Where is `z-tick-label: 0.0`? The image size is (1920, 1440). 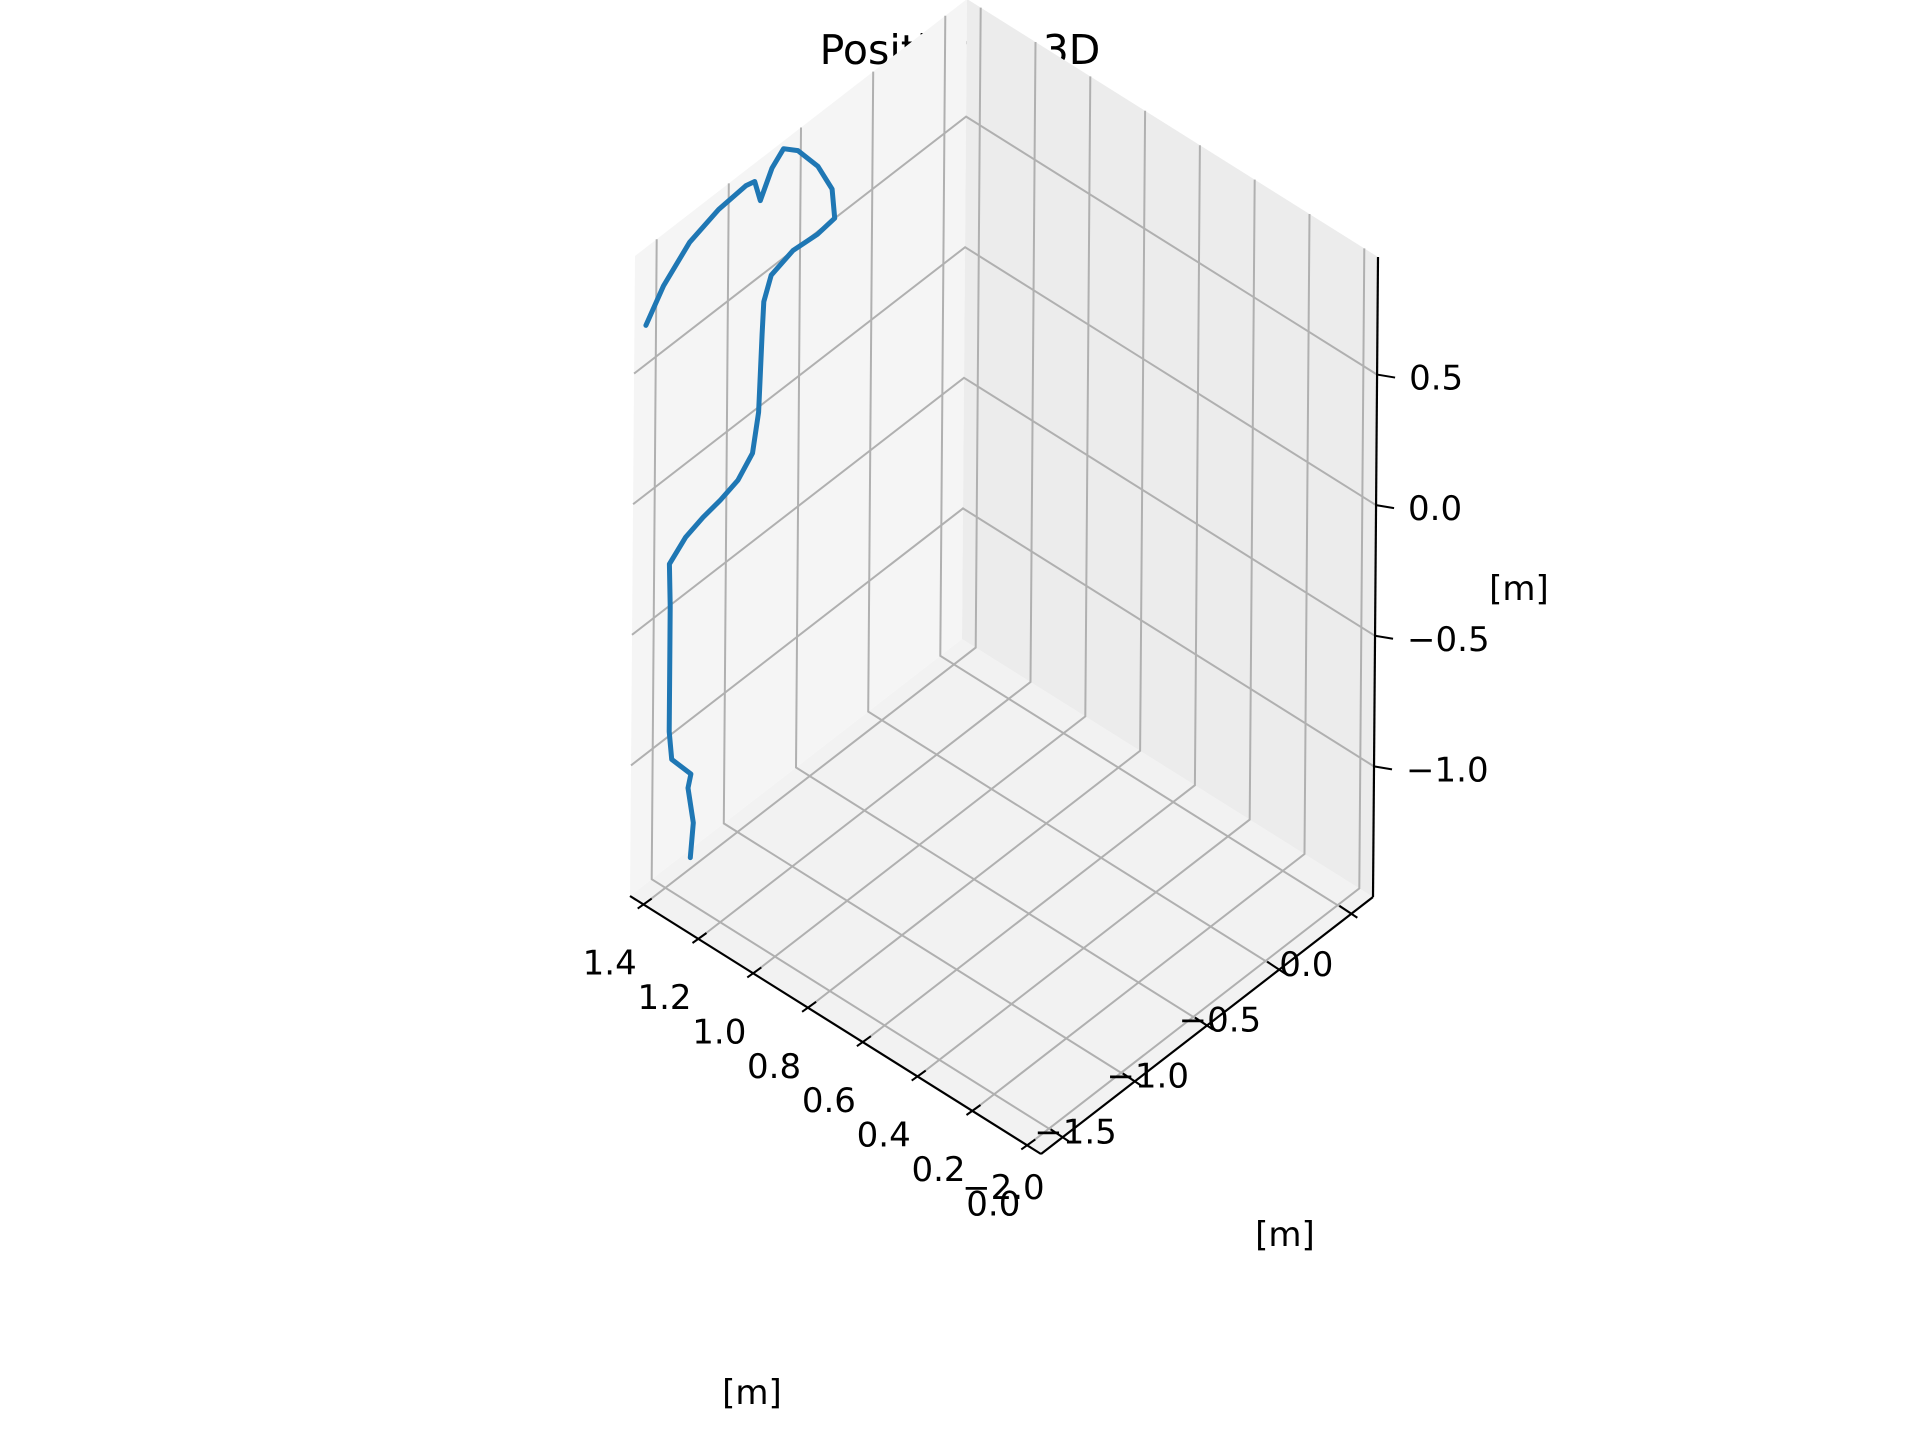
z-tick-label: 0.0 is located at coordinates (1435, 509).